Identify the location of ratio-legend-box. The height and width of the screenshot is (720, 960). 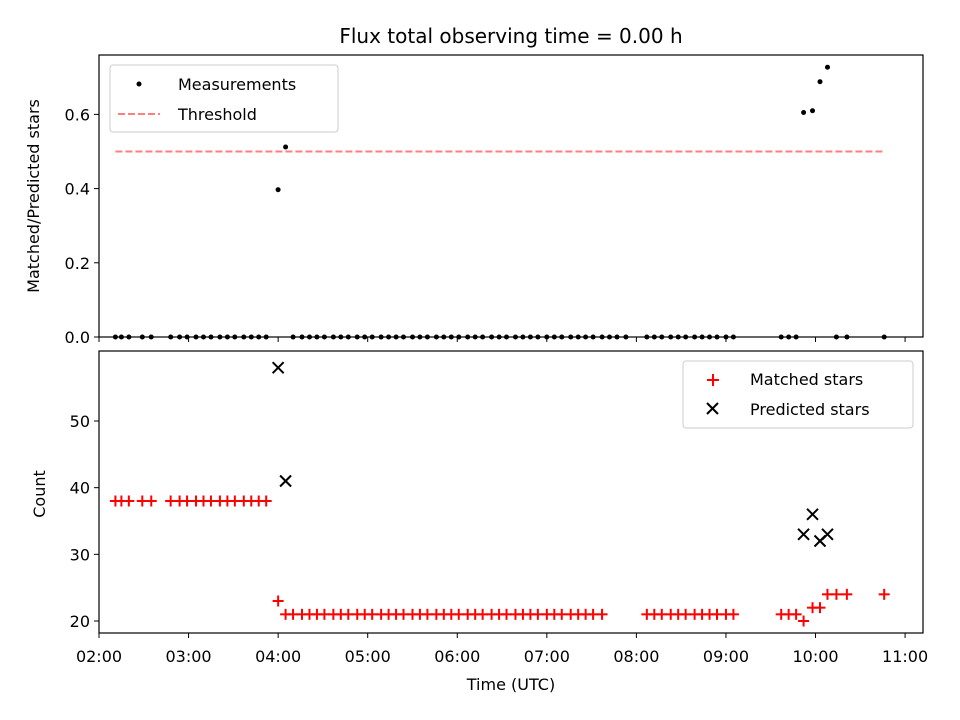
(224, 98).